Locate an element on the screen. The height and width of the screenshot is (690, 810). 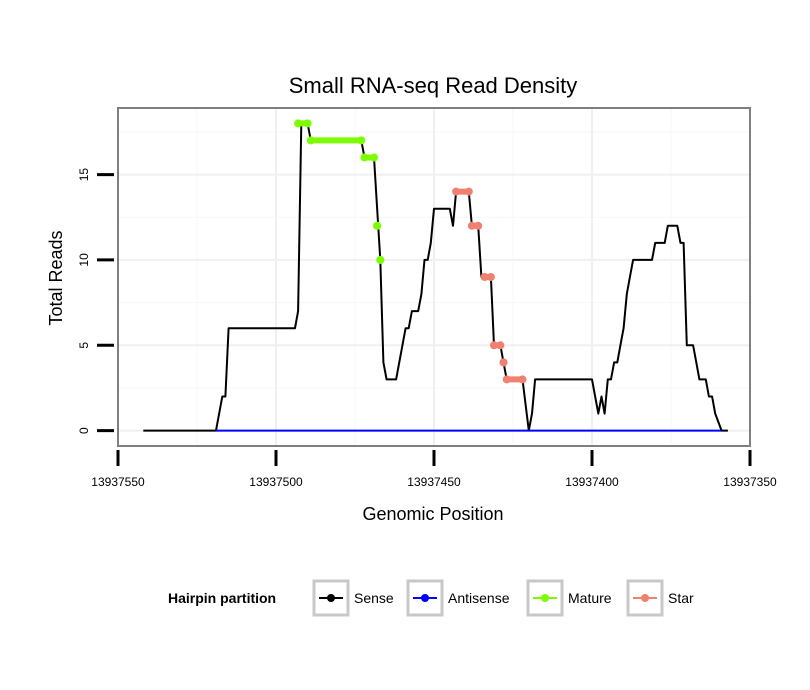
x-tick-label: 13937500 is located at coordinates (276, 482).